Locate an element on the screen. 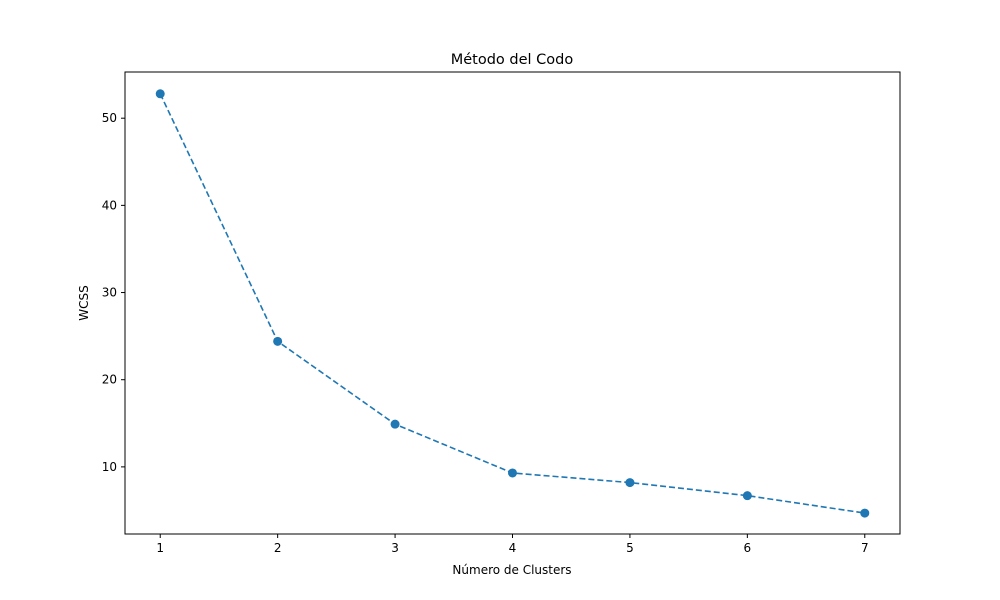  x-axis-label: Número de Clusters is located at coordinates (511, 570).